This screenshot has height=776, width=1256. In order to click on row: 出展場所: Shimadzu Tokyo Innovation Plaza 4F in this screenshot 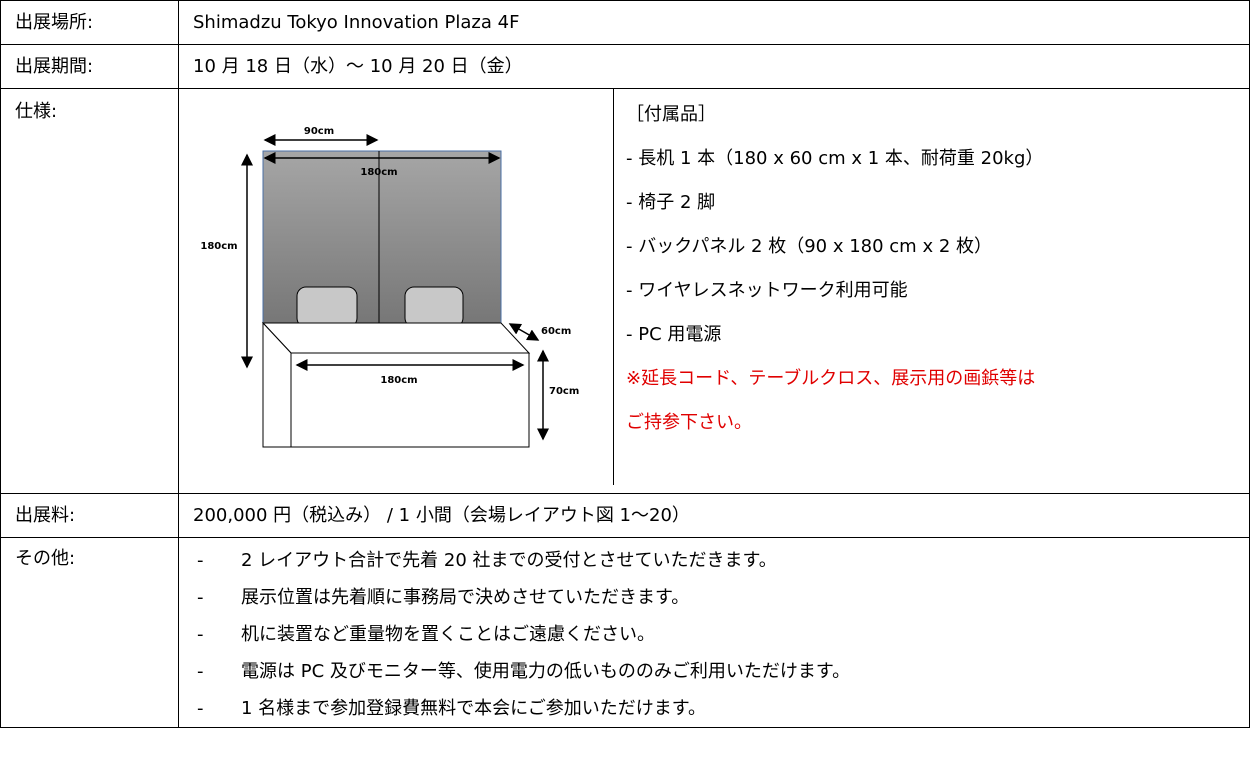, I will do `click(625, 22)`.